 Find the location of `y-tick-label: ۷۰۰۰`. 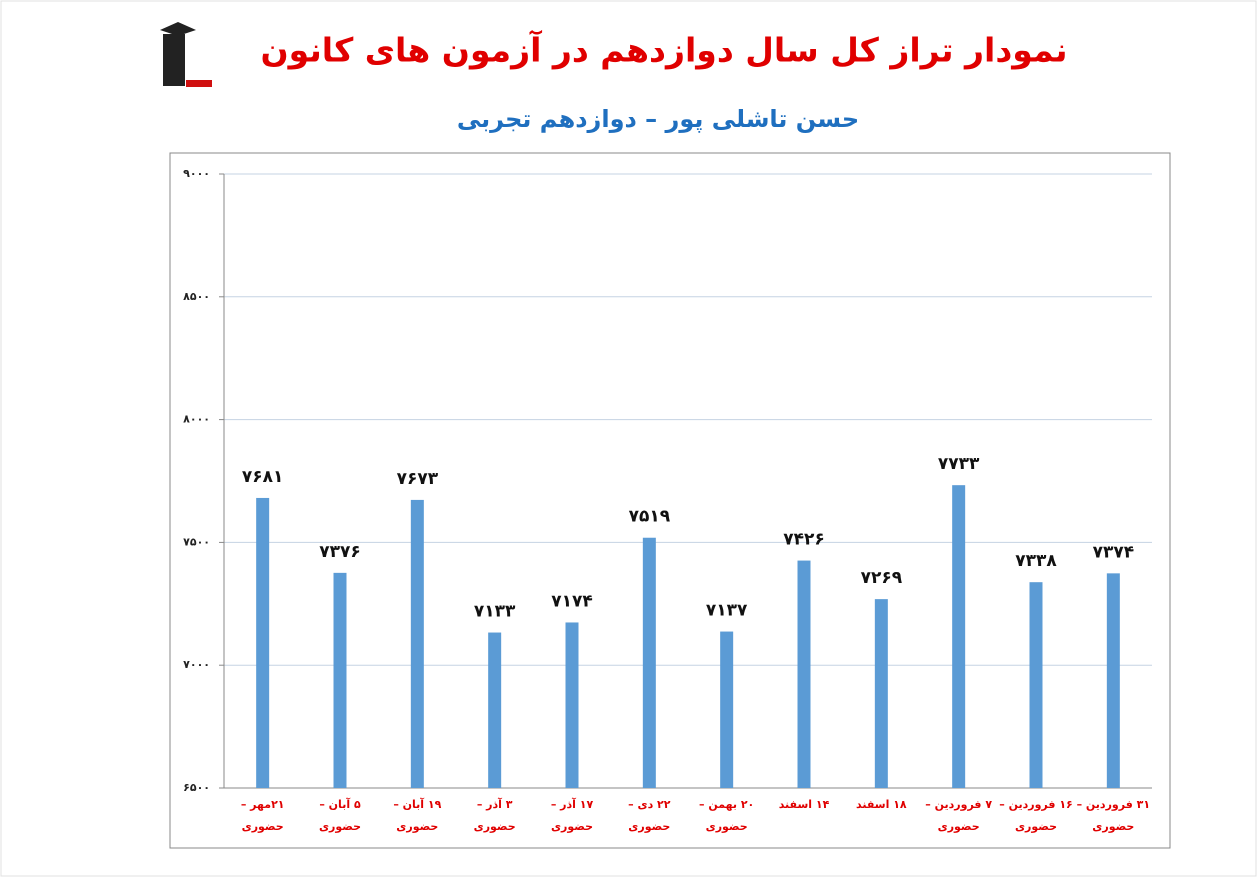

y-tick-label: ۷۰۰۰ is located at coordinates (196, 664).